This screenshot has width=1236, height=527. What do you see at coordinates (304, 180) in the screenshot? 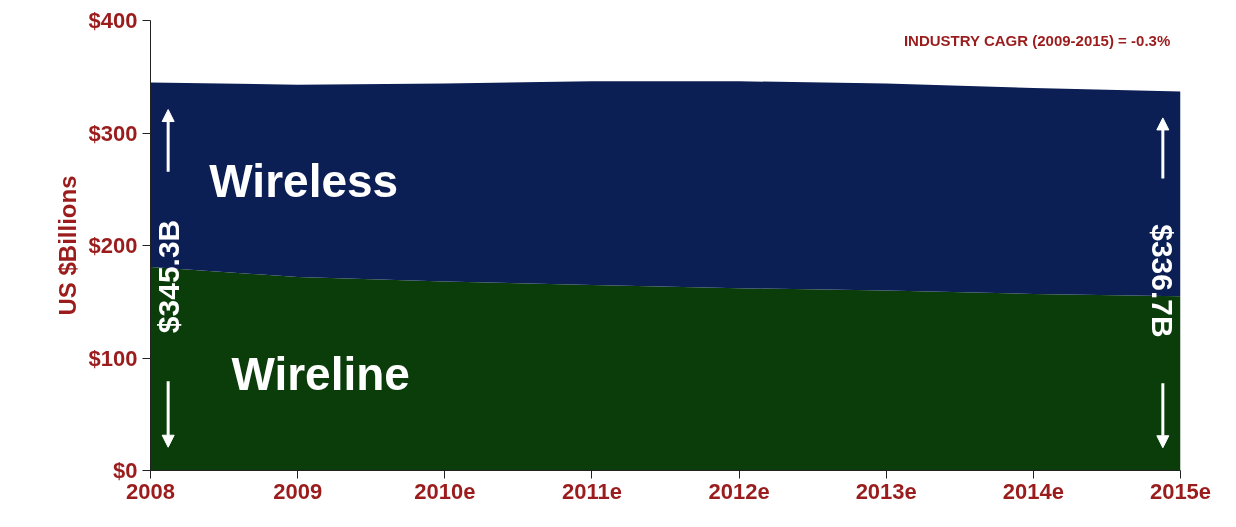
I see `series-label: Wireless` at bounding box center [304, 180].